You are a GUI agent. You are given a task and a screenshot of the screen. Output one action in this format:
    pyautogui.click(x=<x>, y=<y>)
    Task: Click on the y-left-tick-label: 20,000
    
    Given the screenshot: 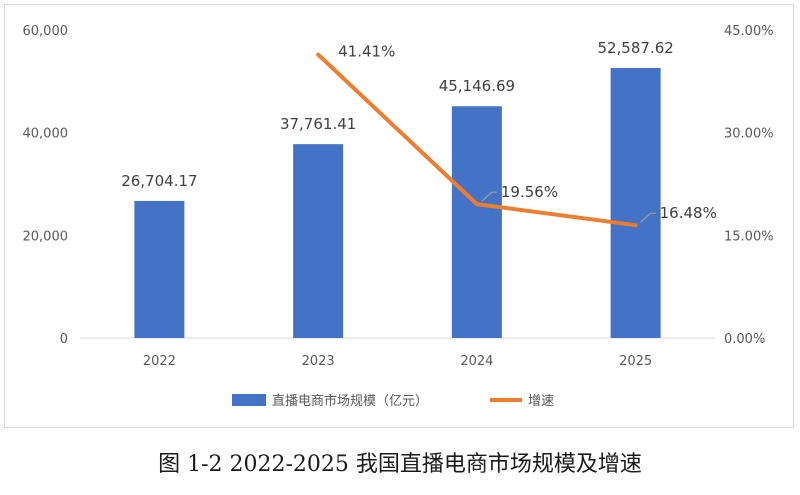 What is the action you would take?
    pyautogui.click(x=46, y=236)
    